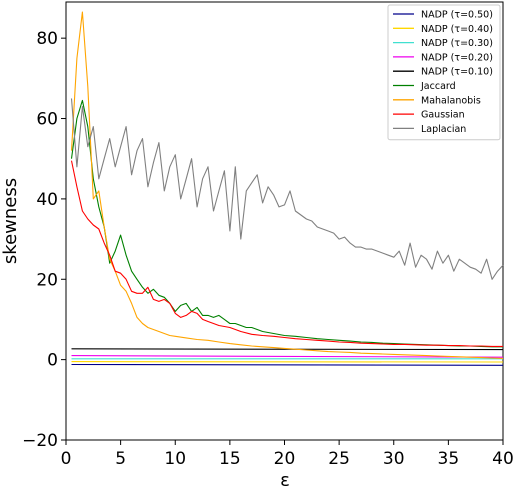 Image resolution: width=516 pixels, height=490 pixels. I want to click on x-axis-label: ε, so click(285, 480).